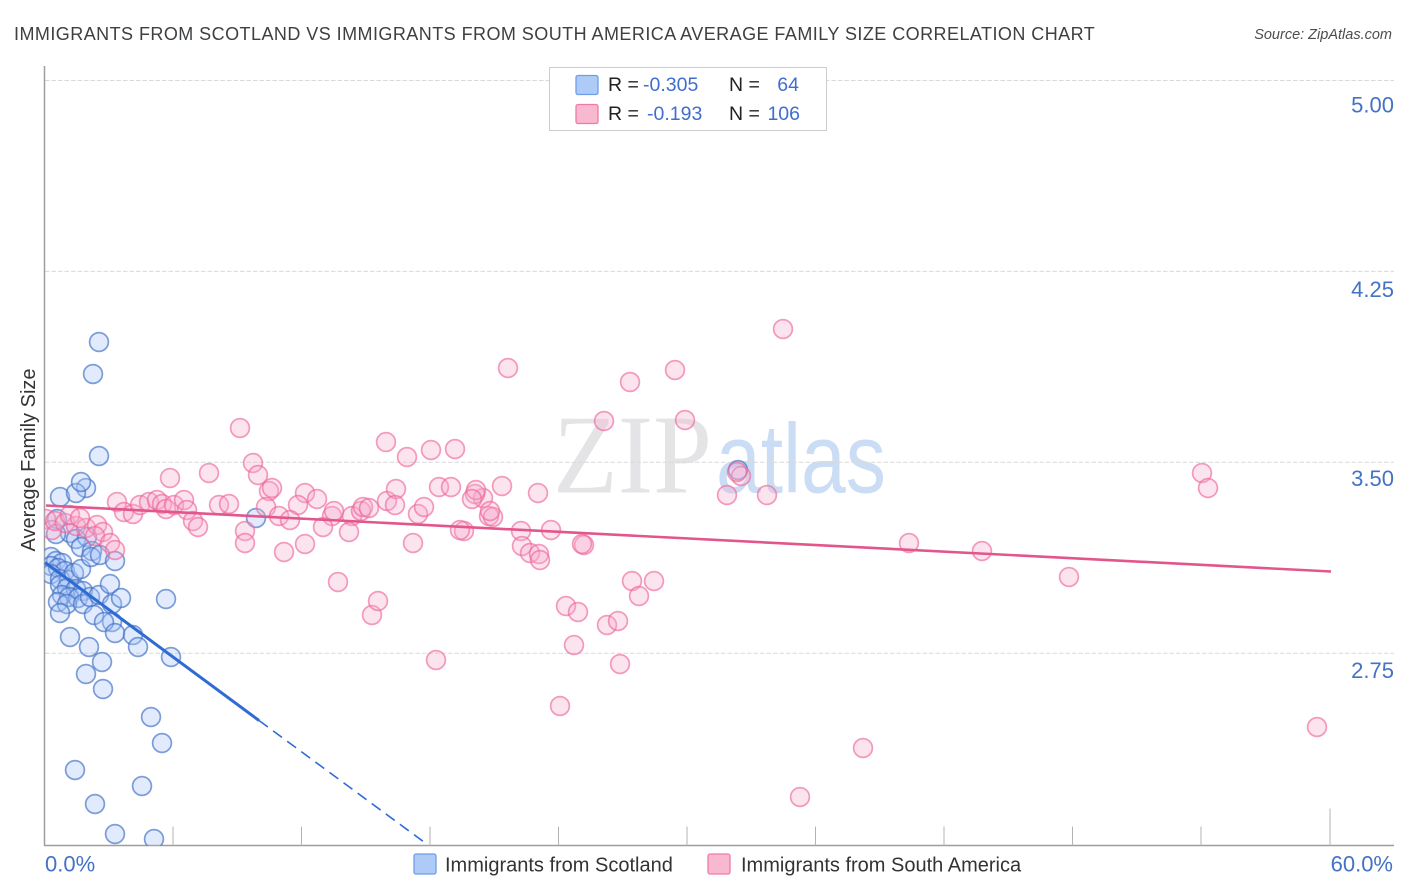 The image size is (1406, 892). Describe the element at coordinates (783, 114) in the screenshot. I see `svg-text: 106` at that location.